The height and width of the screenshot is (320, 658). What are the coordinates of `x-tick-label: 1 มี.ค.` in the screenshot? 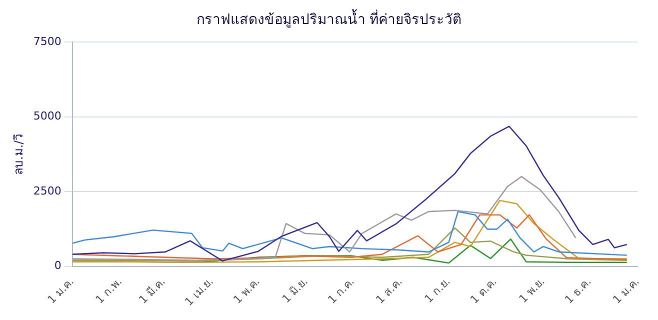 It's located at (152, 290).